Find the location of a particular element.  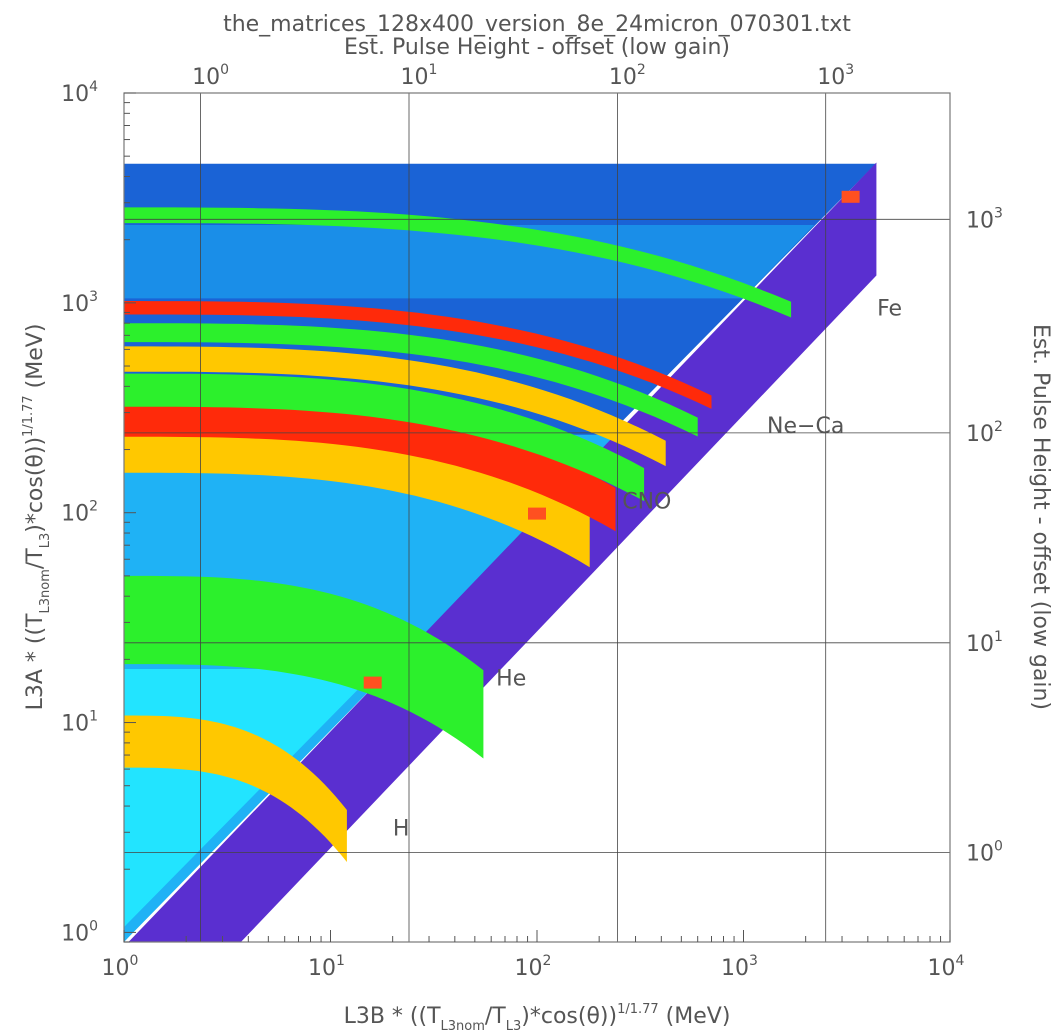

x-axis-label: L3B * ((TL3nom/TL3)*cos(θ))1/1.77 (MeV) is located at coordinates (537, 1018).